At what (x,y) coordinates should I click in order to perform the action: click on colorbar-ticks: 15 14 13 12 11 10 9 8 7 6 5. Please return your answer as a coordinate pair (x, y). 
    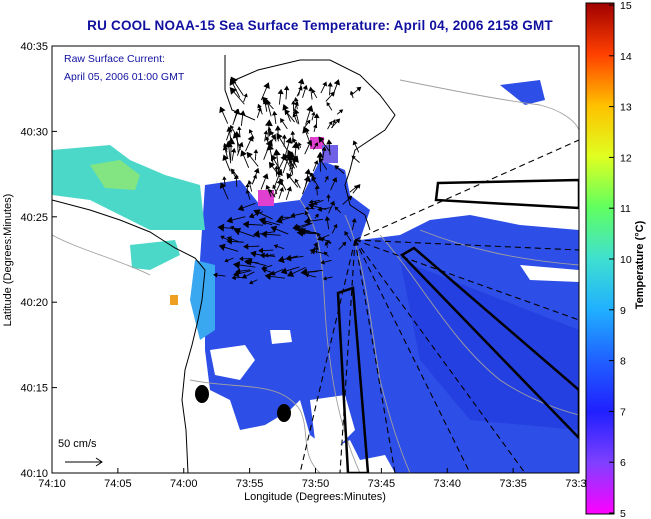
    Looking at the image, I should click on (620, 259).